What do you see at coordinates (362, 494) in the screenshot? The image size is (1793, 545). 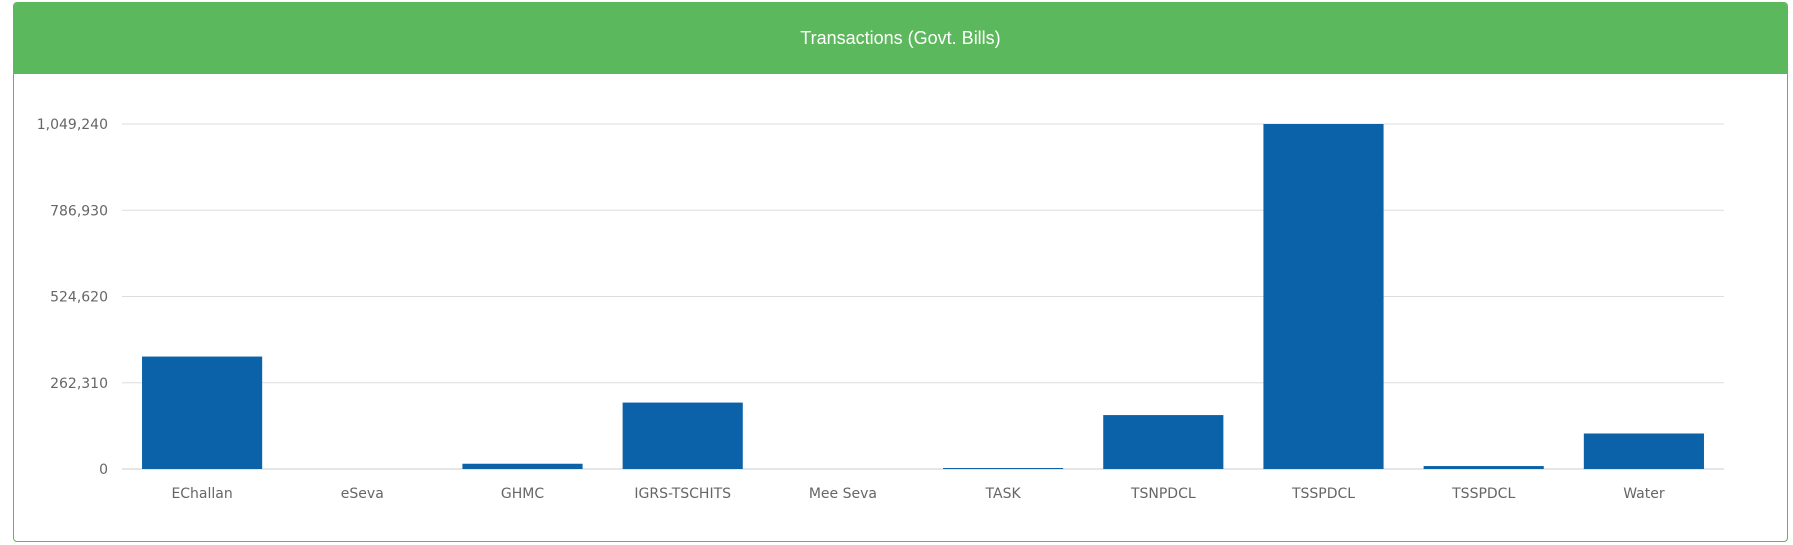 I see `x-tick-label: eSeva` at bounding box center [362, 494].